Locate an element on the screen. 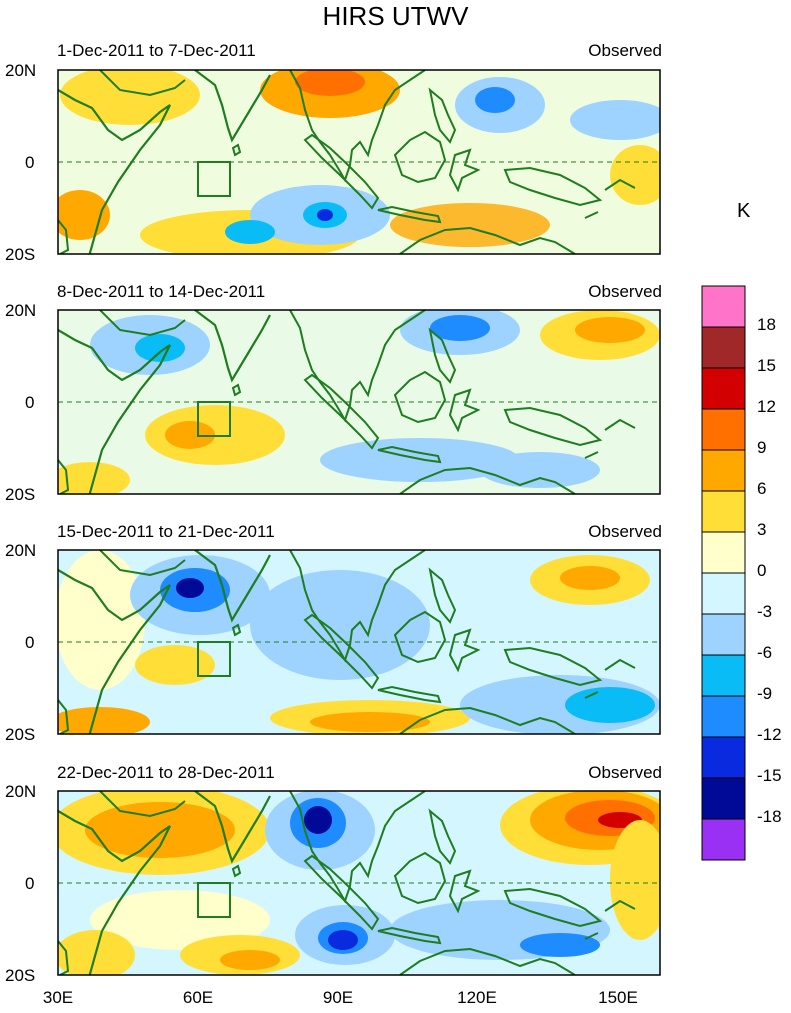 Image resolution: width=791 pixels, height=1013 pixels. colorbar-label: -18 is located at coordinates (769, 816).